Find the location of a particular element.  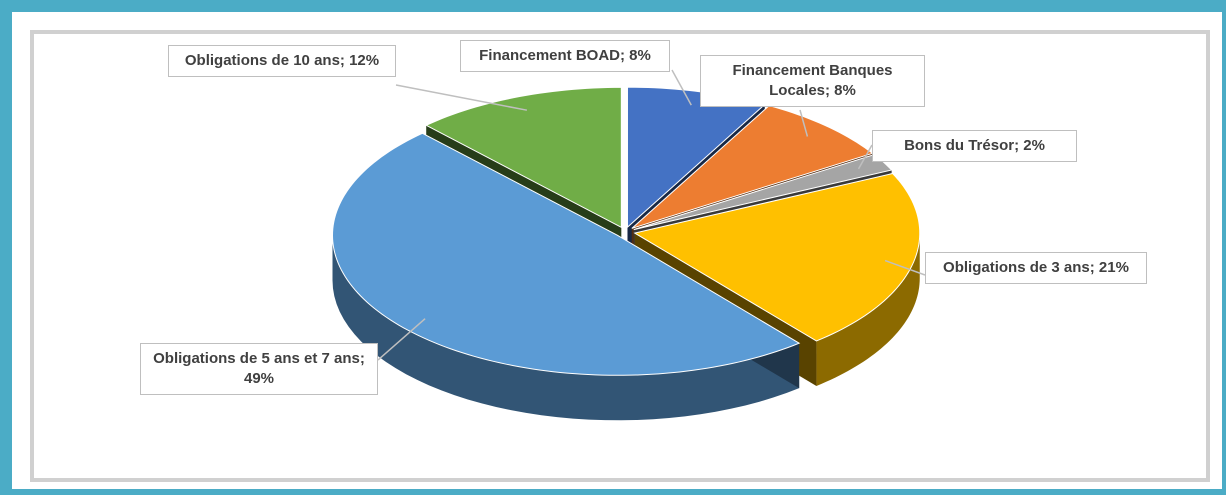

data-label: Obligations de 3 ans; 21% is located at coordinates (1036, 268).